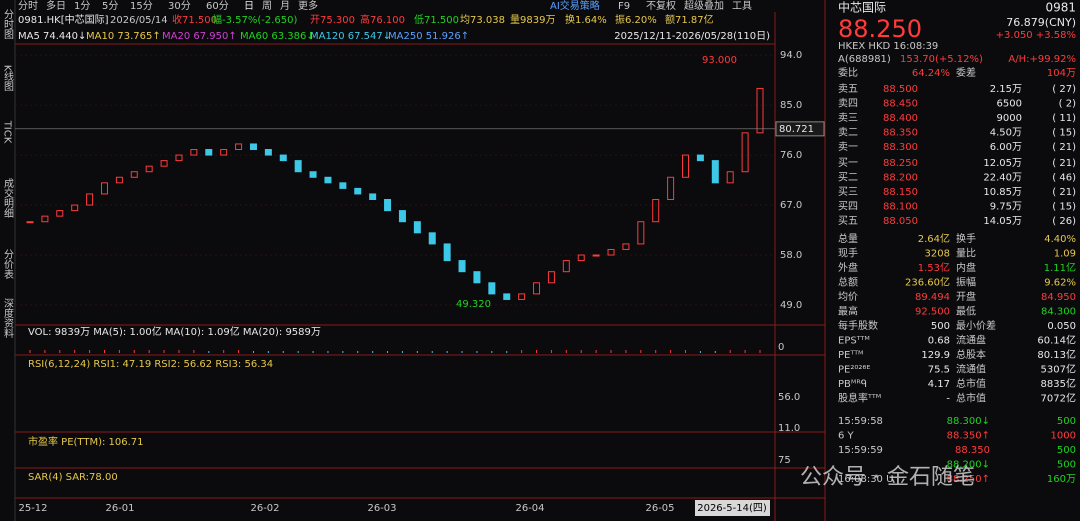  What do you see at coordinates (742, 6) in the screenshot?
I see `tool-button: 工具` at bounding box center [742, 6].